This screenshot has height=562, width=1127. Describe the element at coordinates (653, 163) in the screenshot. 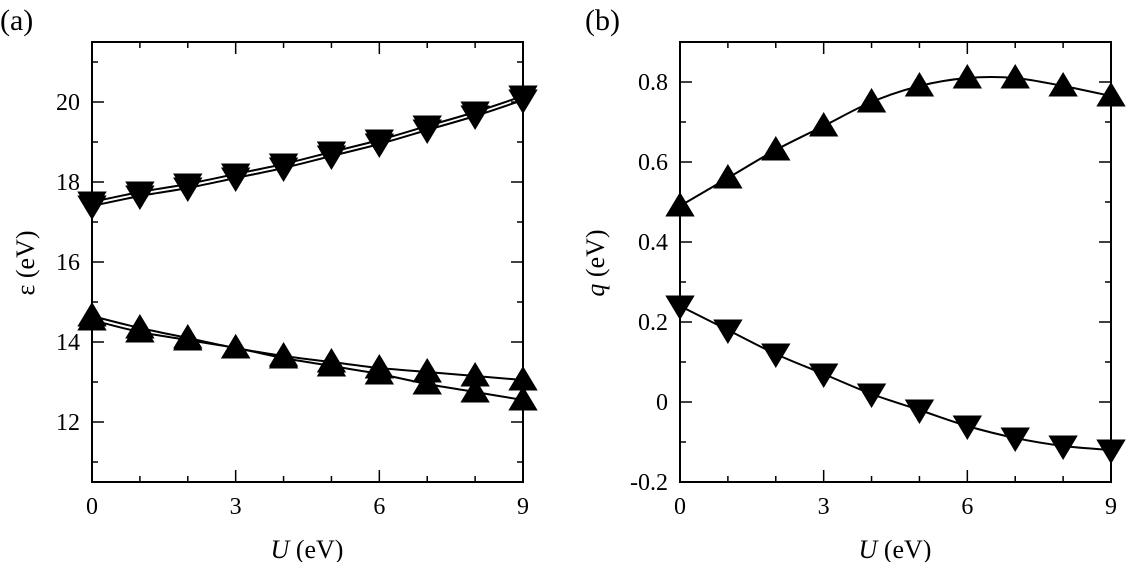

I see `y-tick-label: 0.6` at that location.